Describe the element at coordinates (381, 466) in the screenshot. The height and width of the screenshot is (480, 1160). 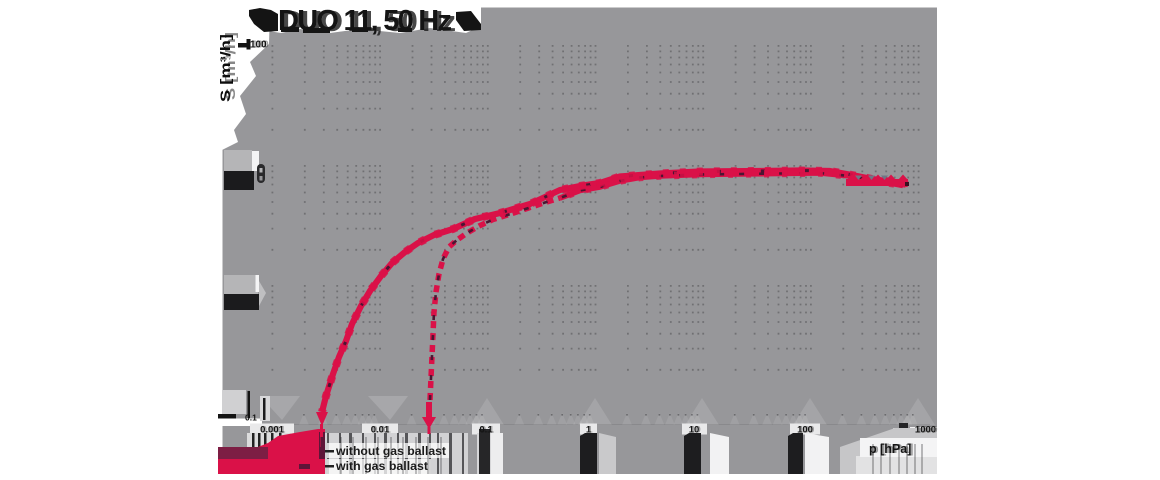
I see `svg-text: with gas ballast` at that location.